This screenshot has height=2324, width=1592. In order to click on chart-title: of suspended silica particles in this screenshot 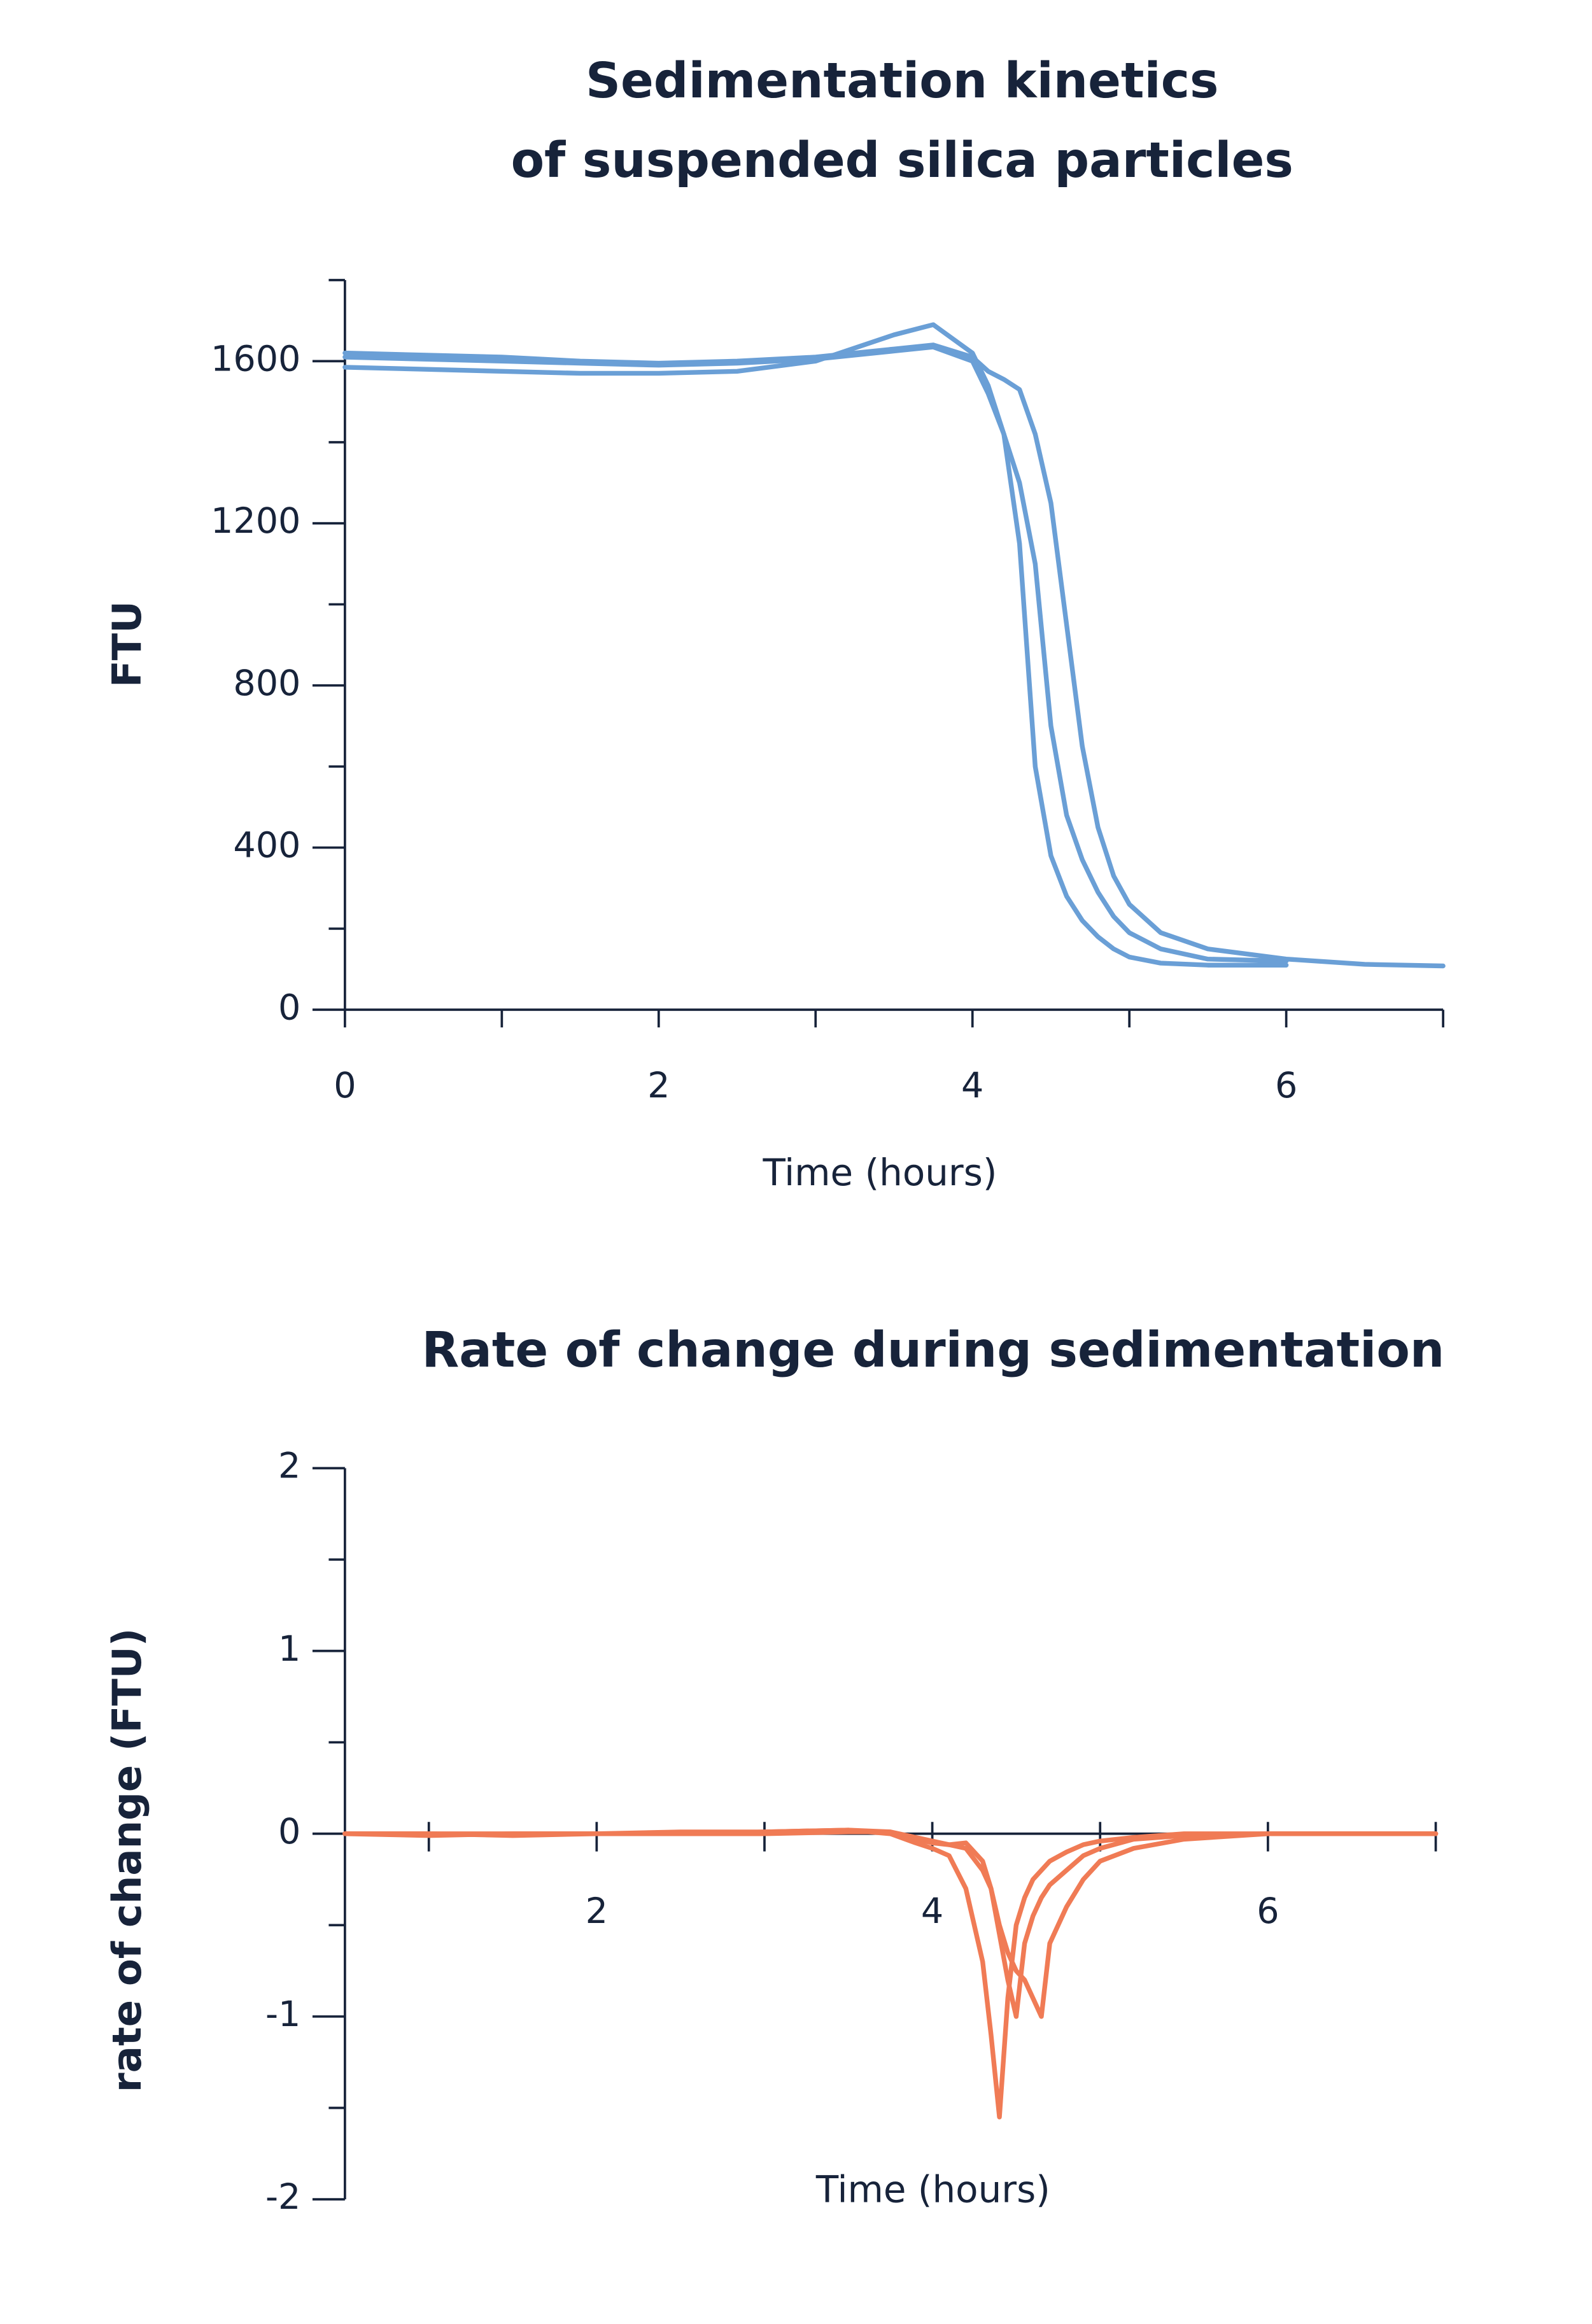, I will do `click(902, 161)`.